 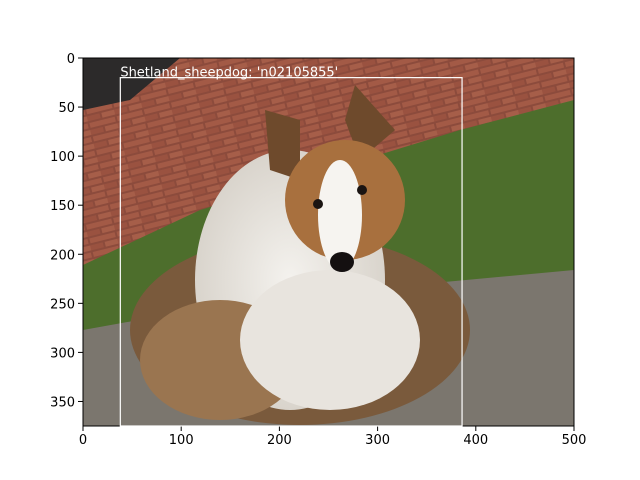 What do you see at coordinates (71, 59) in the screenshot?
I see `y-tick-label: 0` at bounding box center [71, 59].